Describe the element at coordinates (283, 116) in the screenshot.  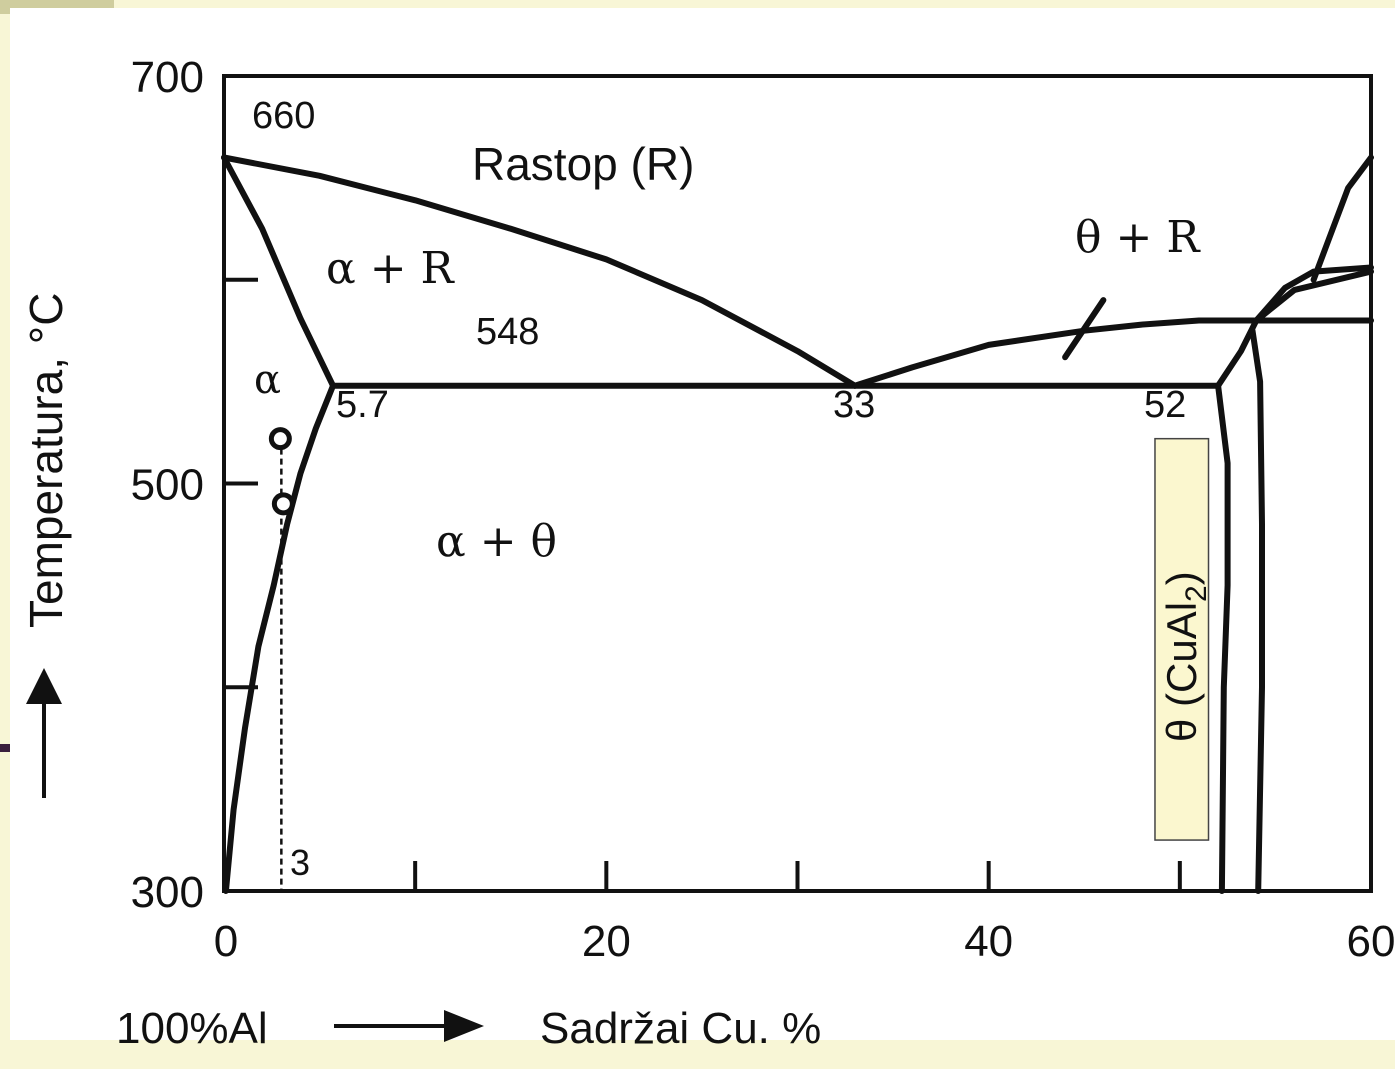
I see `al-melting-label: 660` at that location.